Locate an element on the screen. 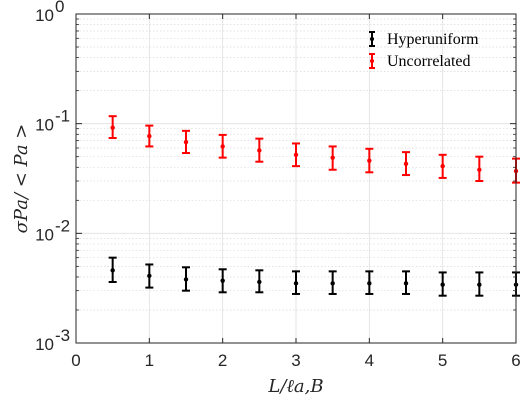 The height and width of the screenshot is (402, 522). x-tick-label: 3 is located at coordinates (295, 360).